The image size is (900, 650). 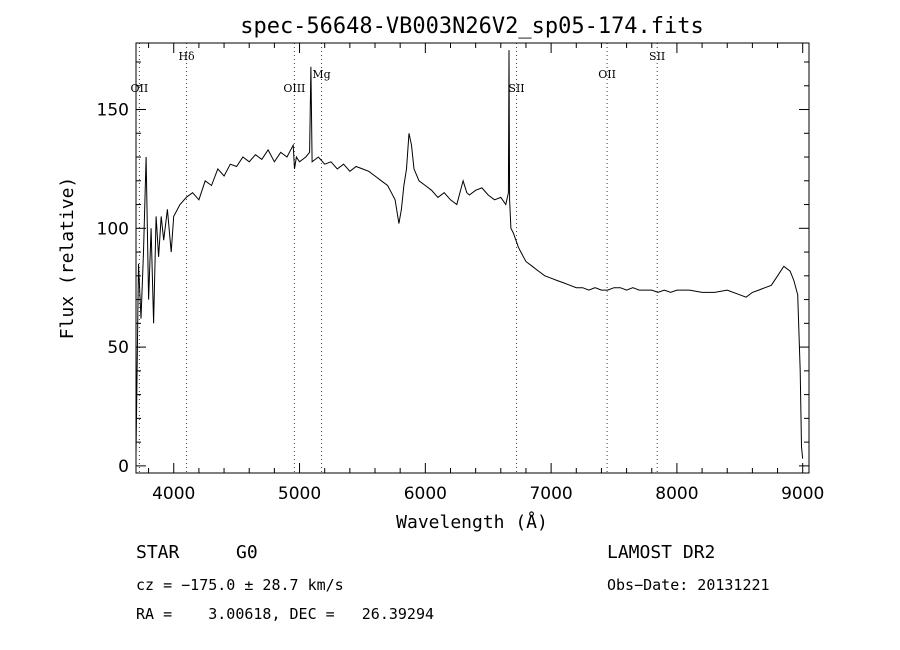 I want to click on x-axis-label: Wavelength (Å), so click(x=472, y=522).